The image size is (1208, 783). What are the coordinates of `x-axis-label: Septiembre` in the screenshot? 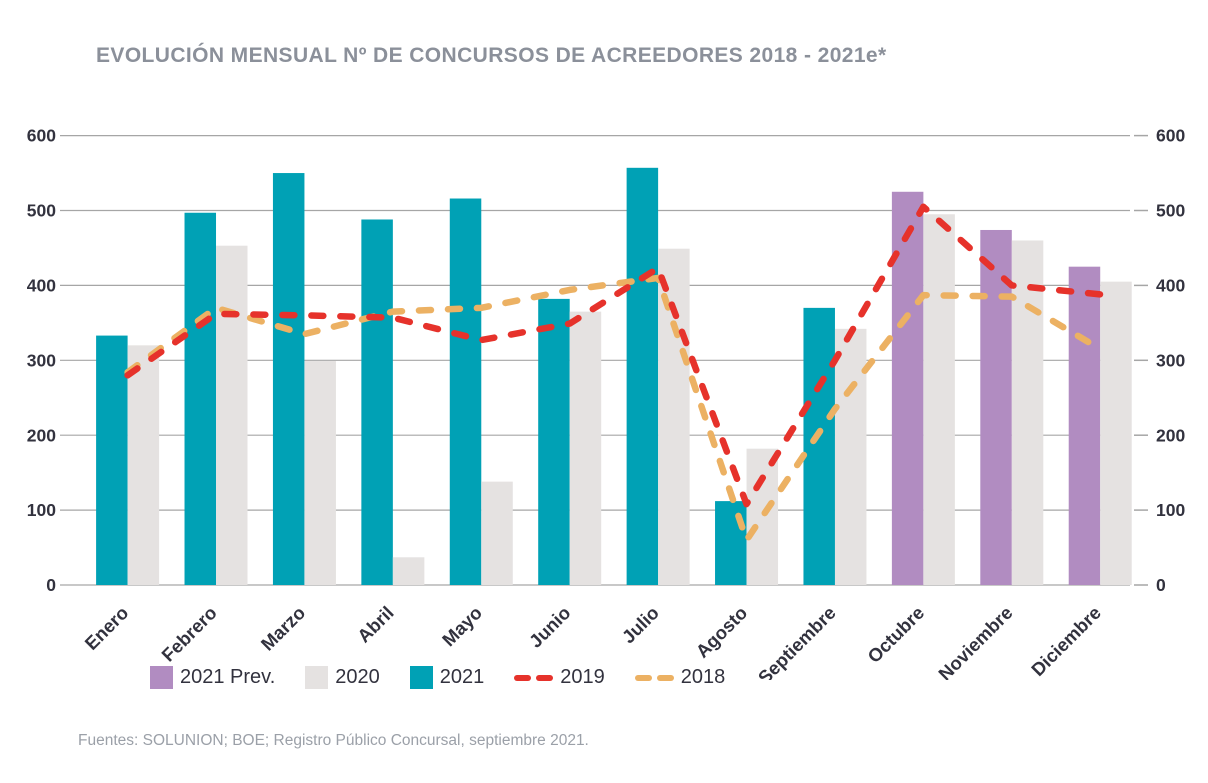 It's located at (797, 641).